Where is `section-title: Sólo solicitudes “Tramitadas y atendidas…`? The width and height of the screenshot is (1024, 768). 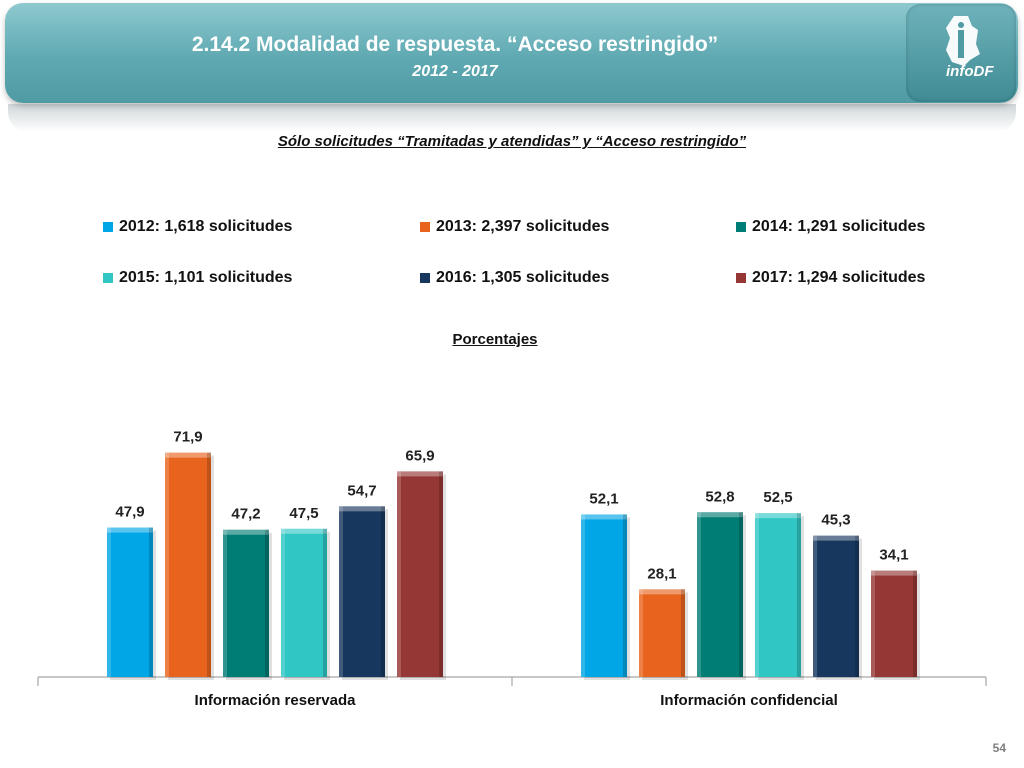
section-title: Sólo solicitudes “Tramitadas y atendidas… is located at coordinates (512, 141).